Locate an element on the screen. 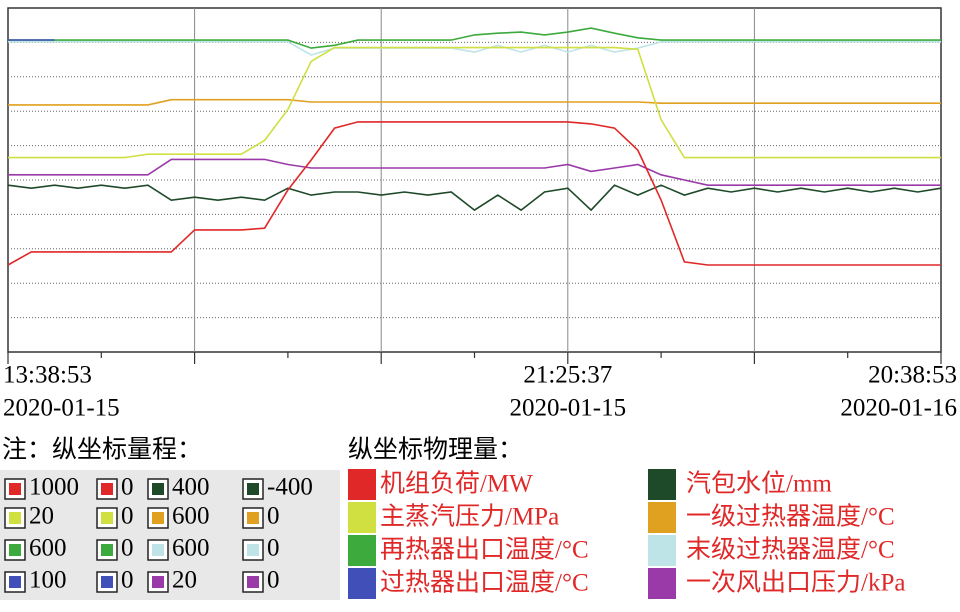 The image size is (960, 612). range-panel is located at coordinates (170, 535).